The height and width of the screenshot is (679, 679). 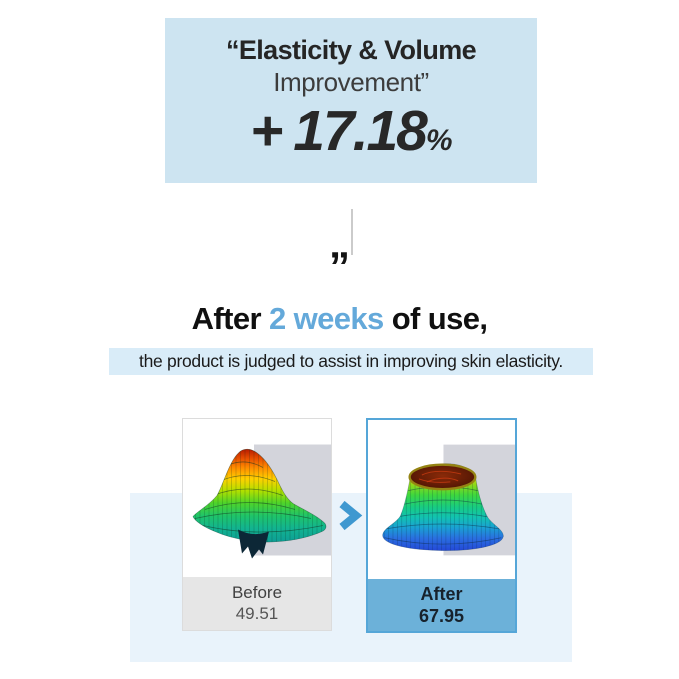 I want to click on heading-post: of use,, so click(x=435, y=318).